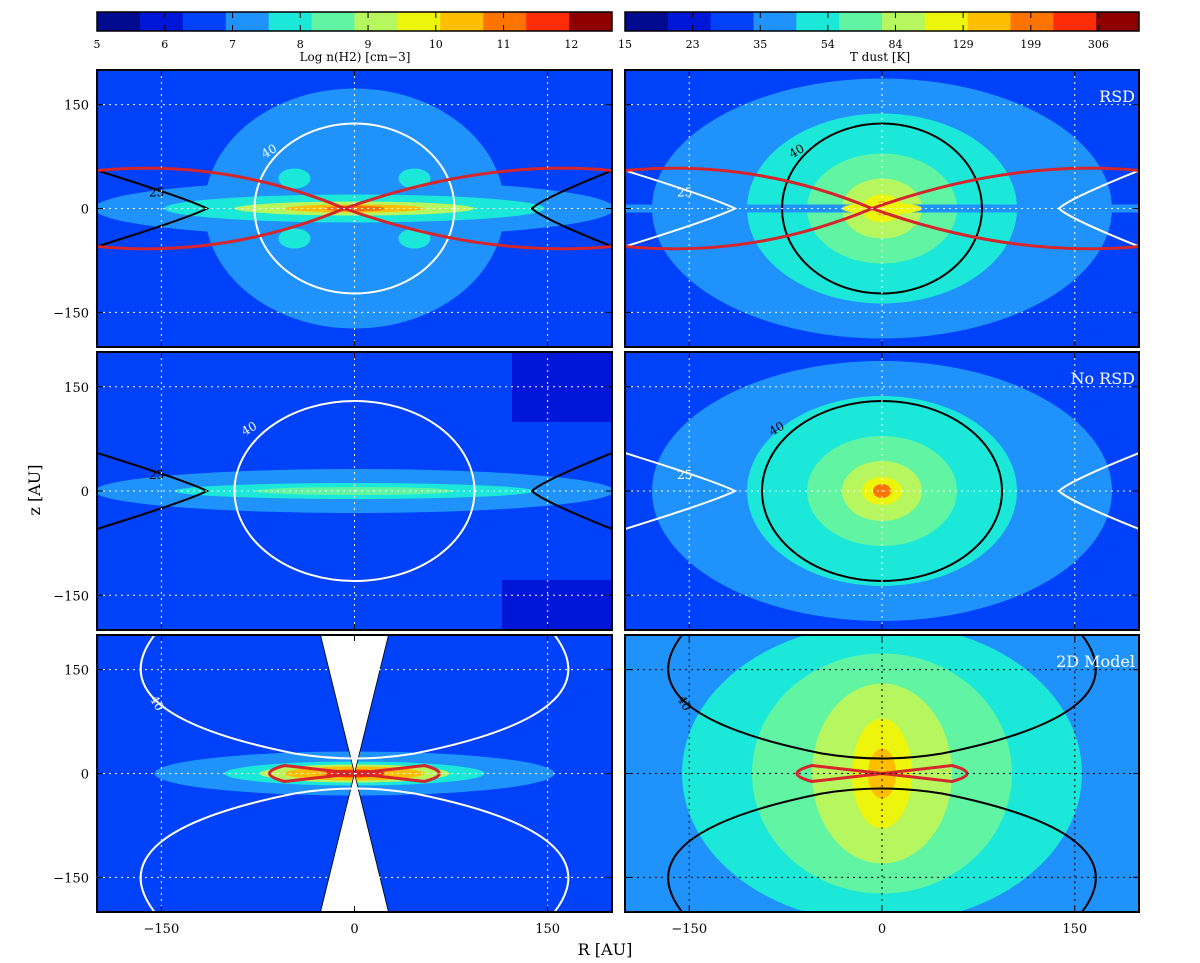  Describe the element at coordinates (571, 44) in the screenshot. I see `colorbar-density-tick-label: 12` at that location.